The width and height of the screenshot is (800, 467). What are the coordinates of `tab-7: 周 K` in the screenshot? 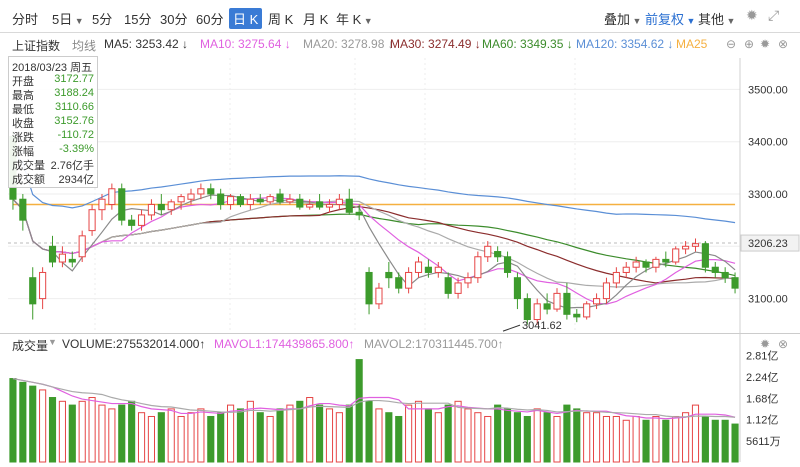 It's located at (280, 18).